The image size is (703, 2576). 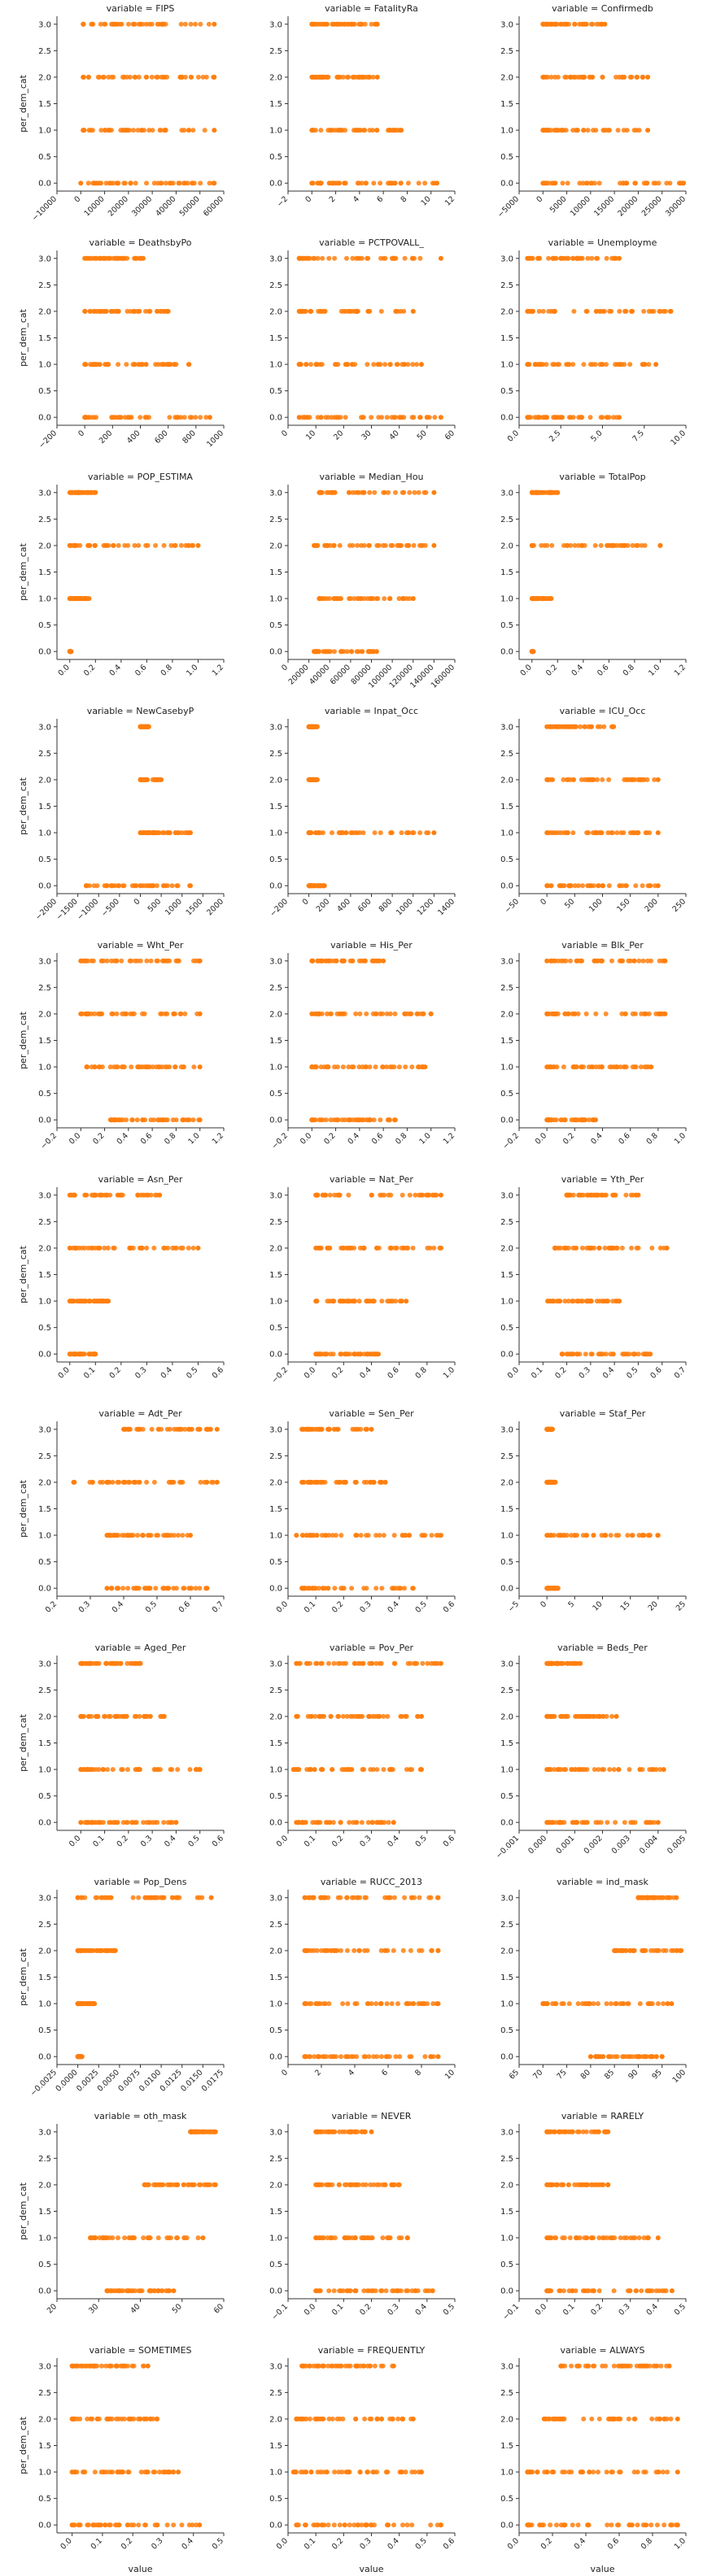 What do you see at coordinates (46, 909) in the screenshot?
I see `x-tick-label: −2000` at bounding box center [46, 909].